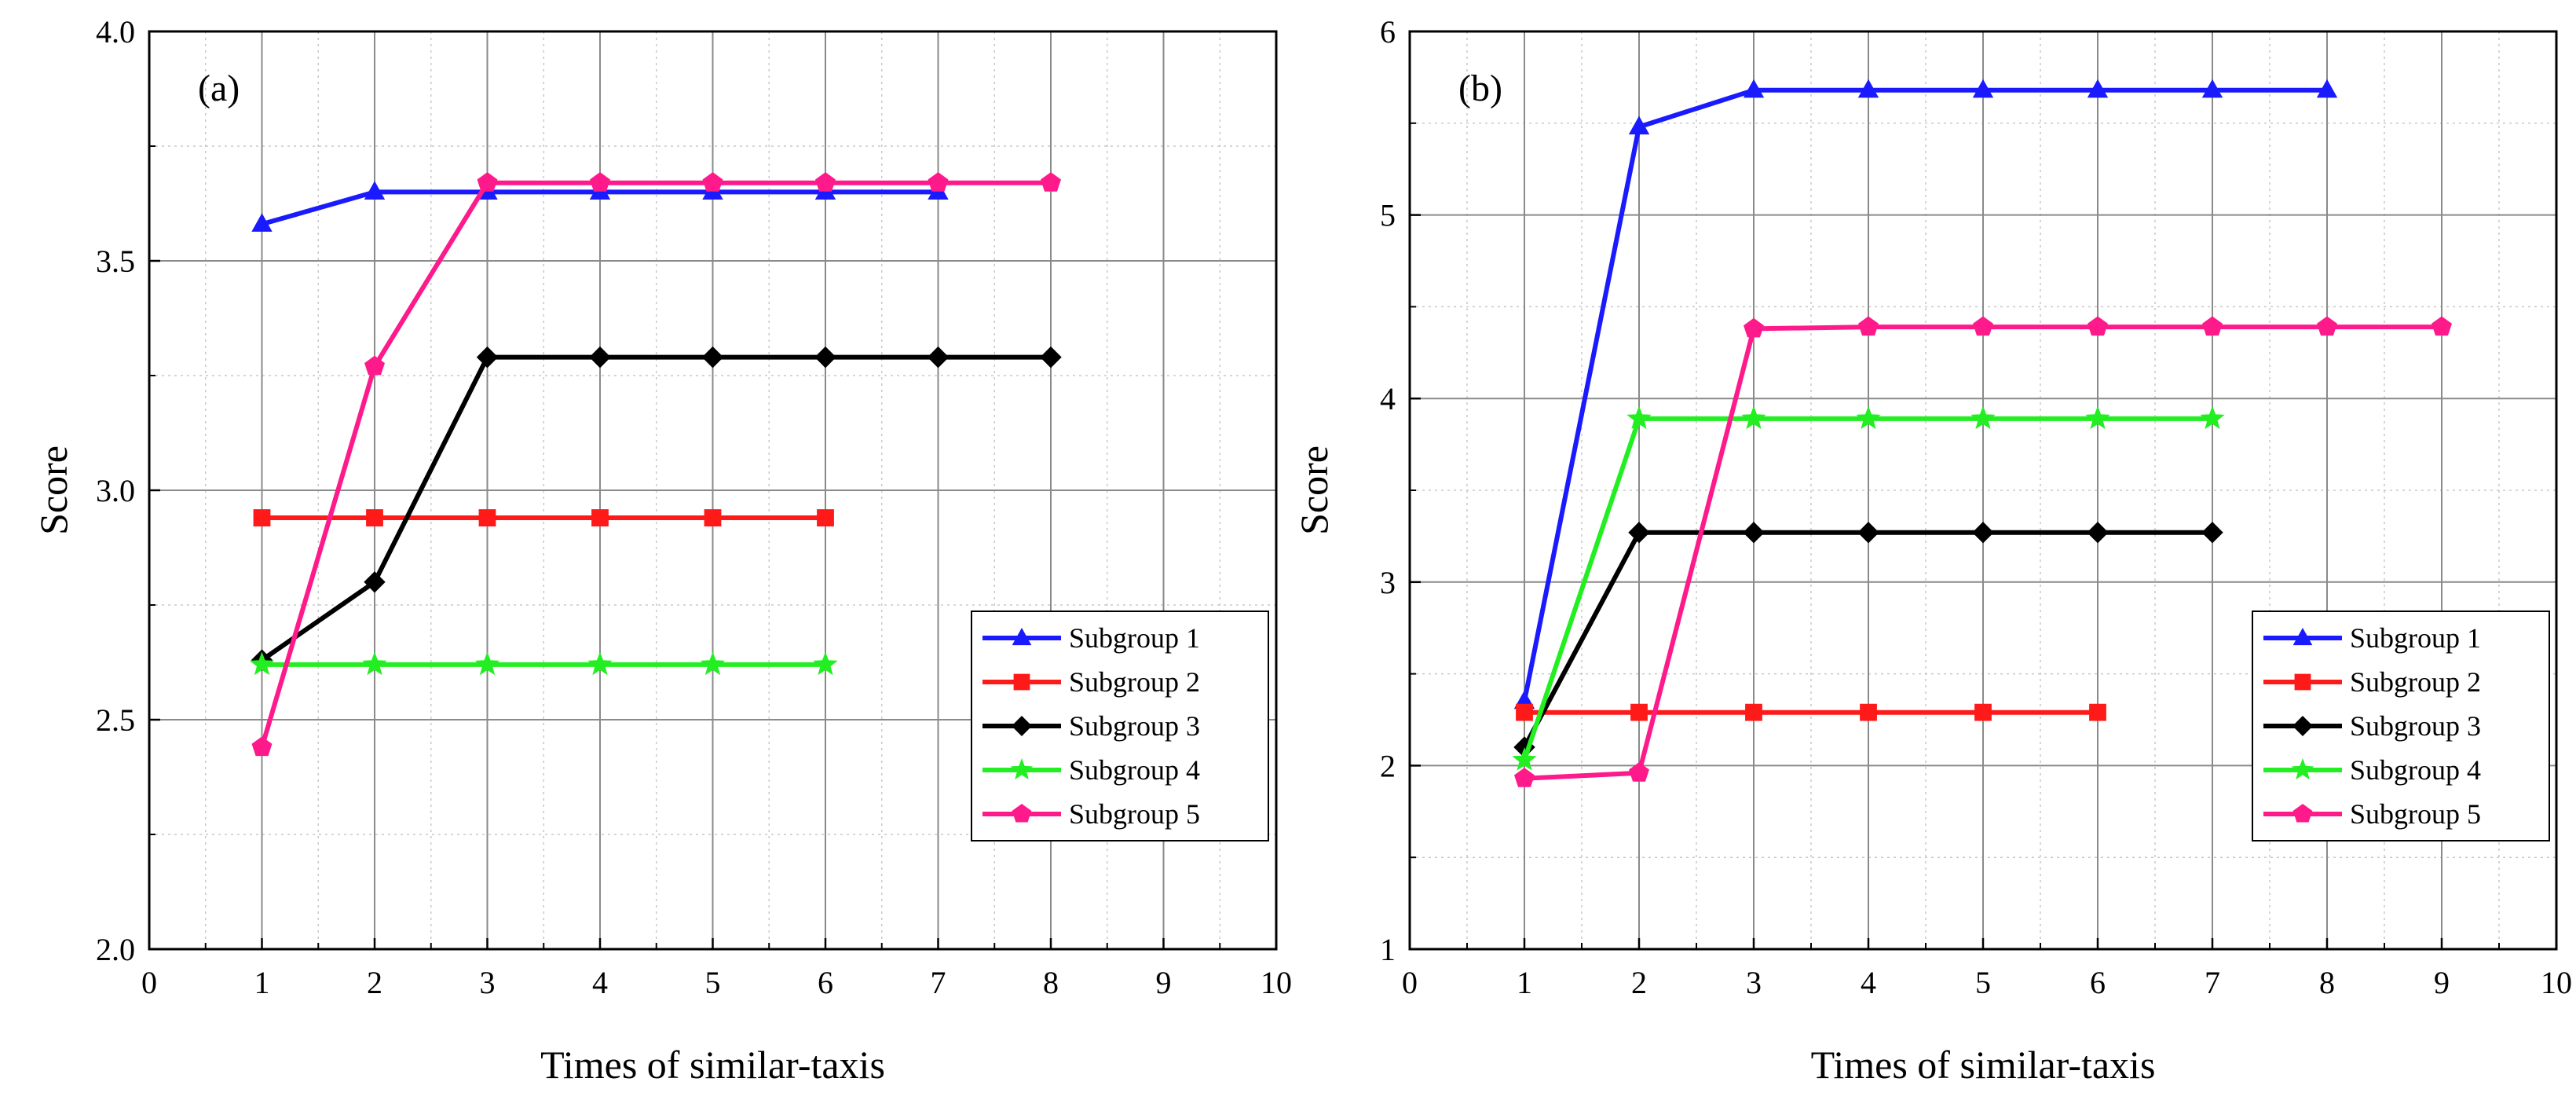 This screenshot has height=1100, width=2576. What do you see at coordinates (1091, 682) in the screenshot?
I see `legend-item: Subgroup 2` at bounding box center [1091, 682].